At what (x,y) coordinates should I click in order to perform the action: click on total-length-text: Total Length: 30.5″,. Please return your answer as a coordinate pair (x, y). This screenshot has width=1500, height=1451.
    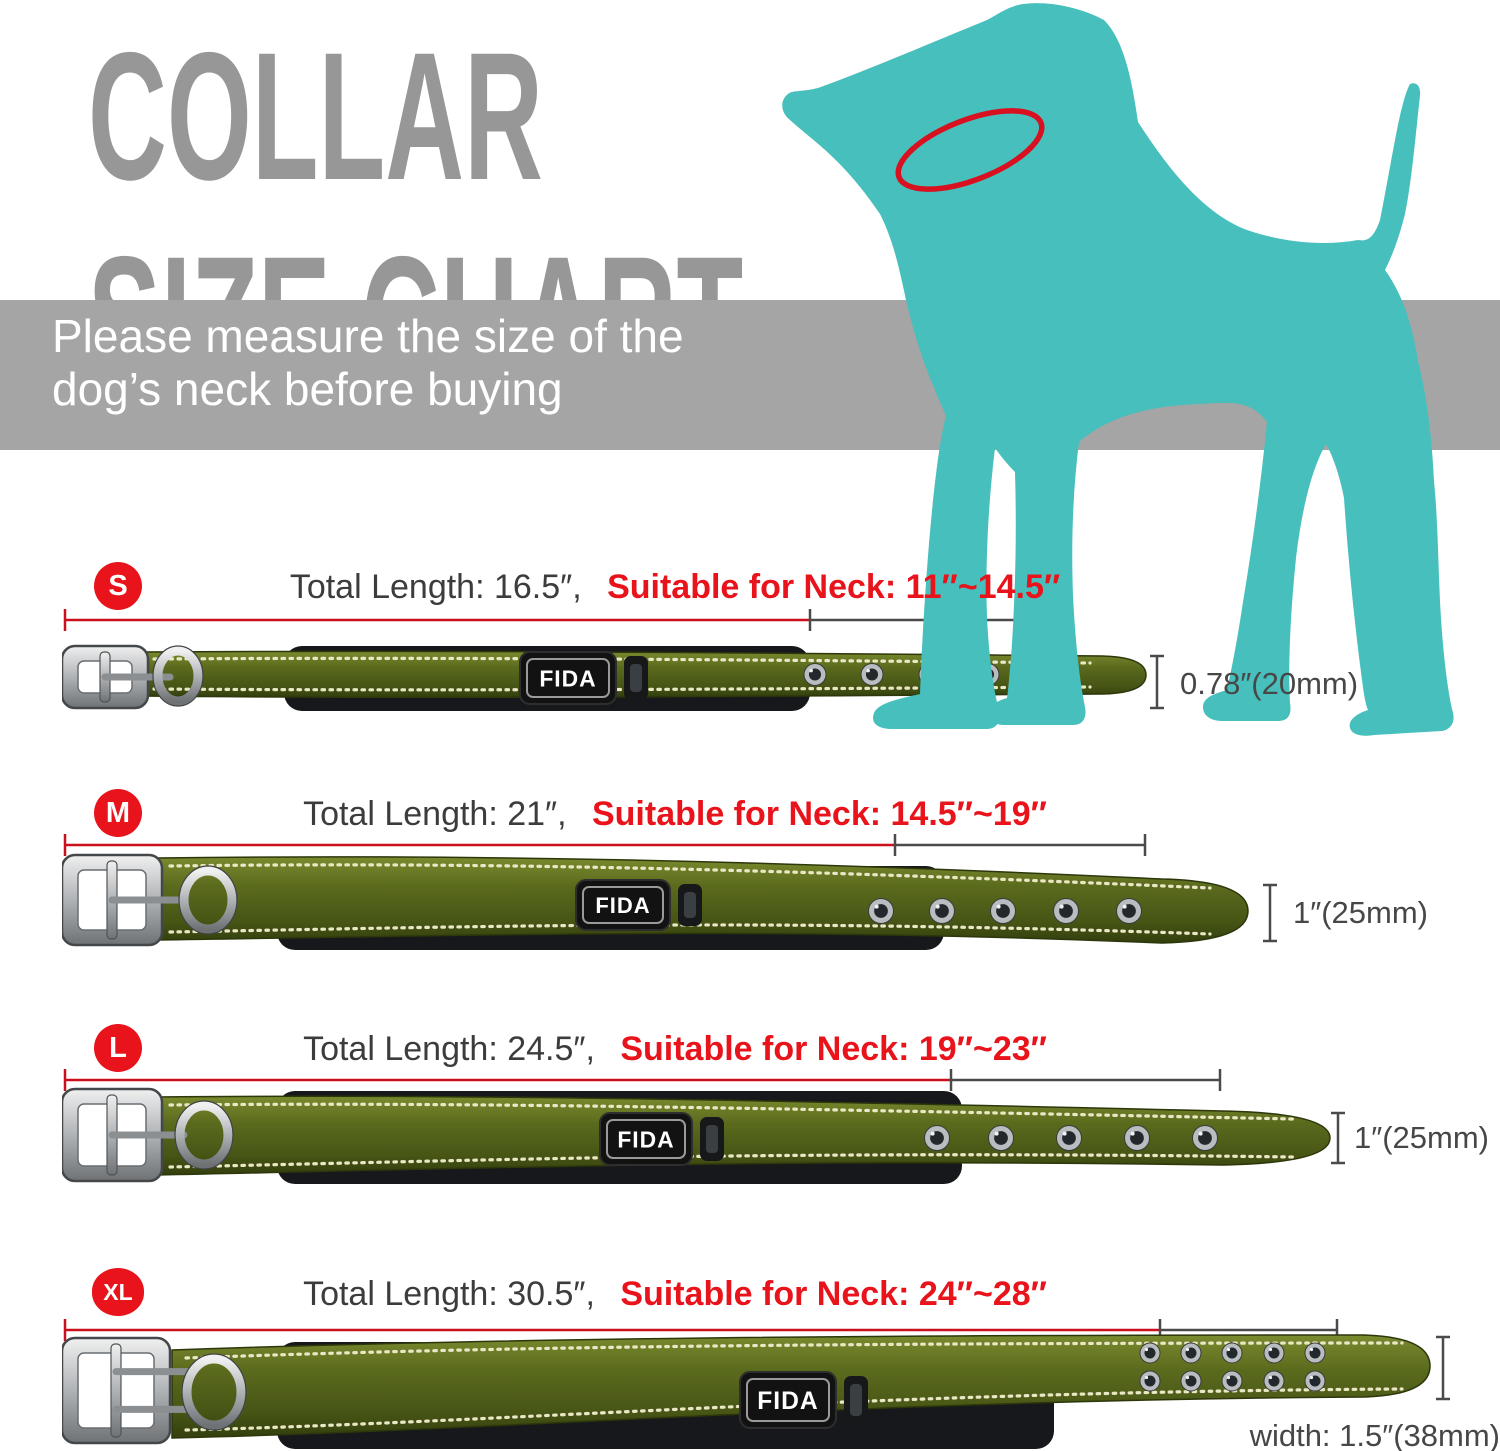
    Looking at the image, I should click on (449, 1294).